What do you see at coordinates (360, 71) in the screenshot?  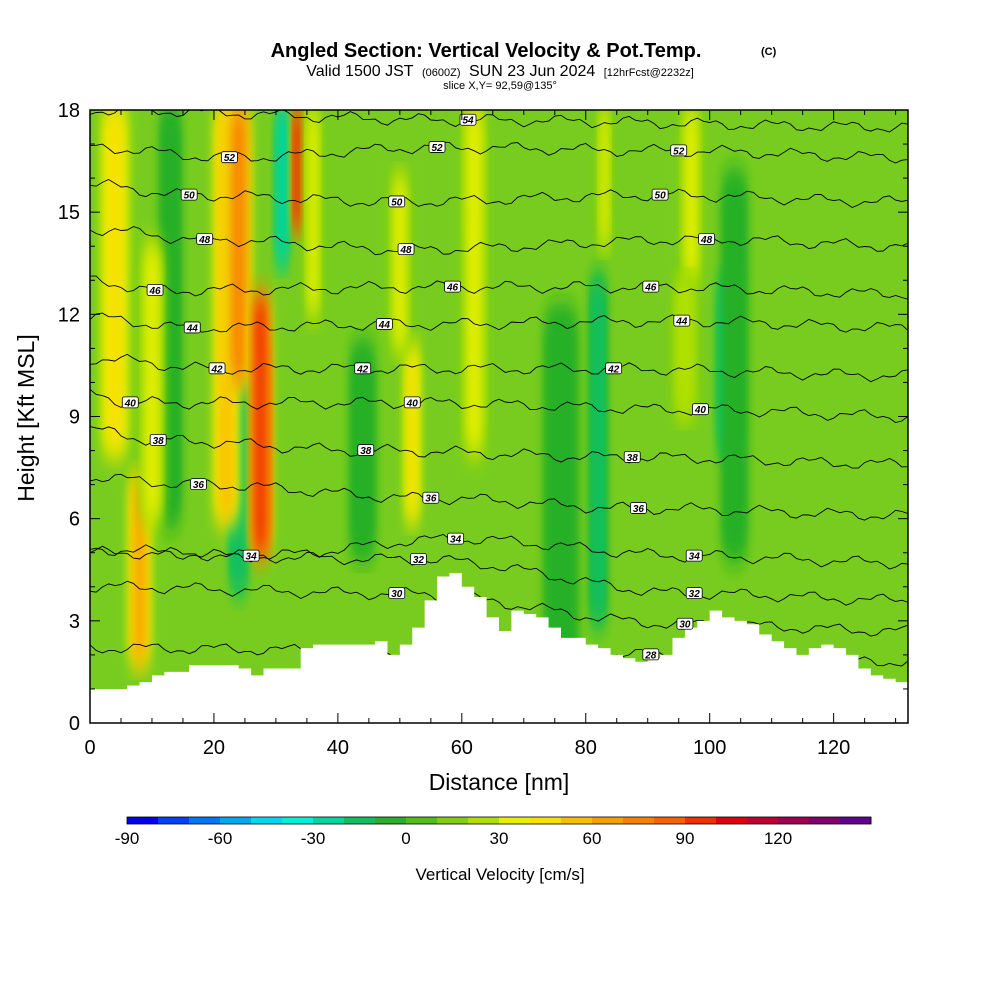 I see `valid-prefix: Valid 1500 JST` at bounding box center [360, 71].